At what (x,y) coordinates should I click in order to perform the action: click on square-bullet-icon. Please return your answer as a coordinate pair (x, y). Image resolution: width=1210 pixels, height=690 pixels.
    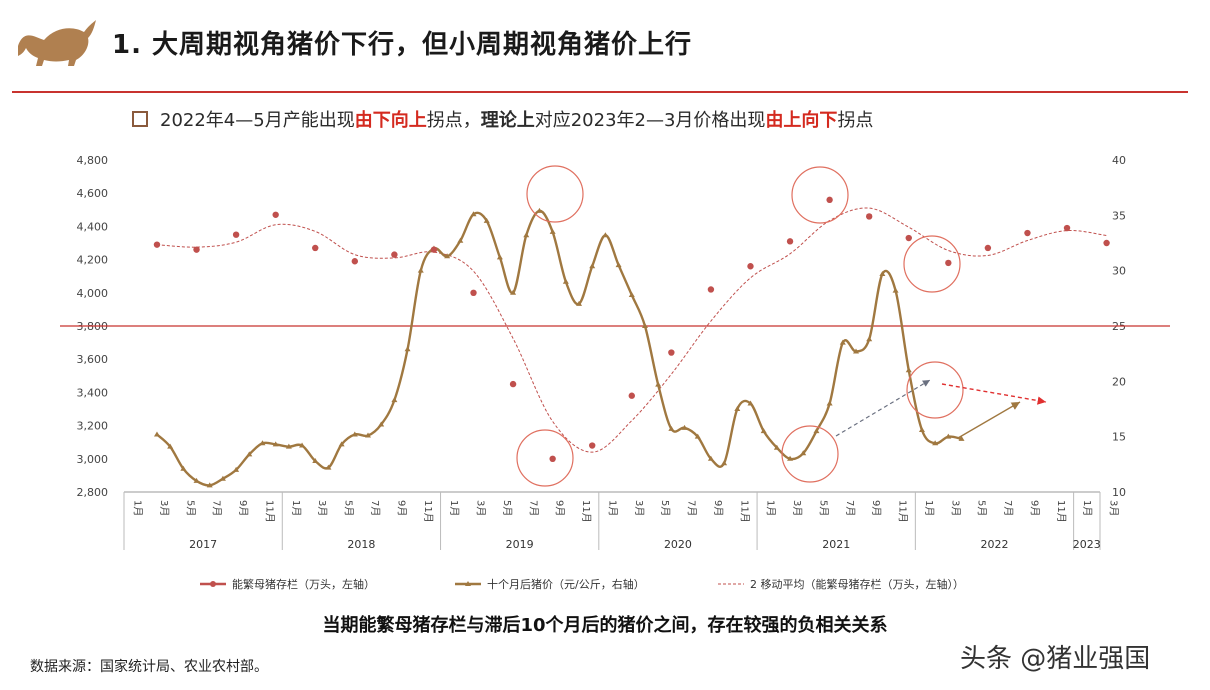
    Looking at the image, I should click on (140, 119).